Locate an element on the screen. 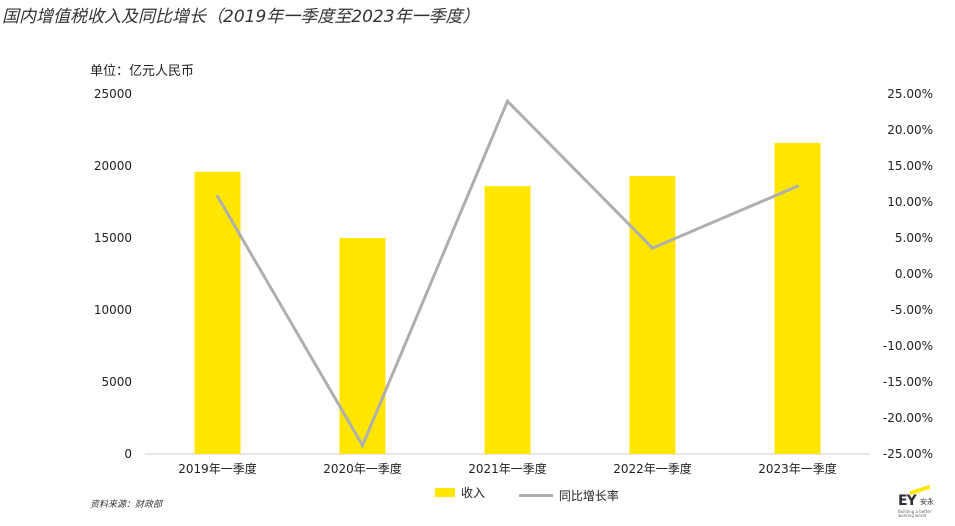 The image size is (955, 526). y-right-tick-label: 25.00% is located at coordinates (910, 94).